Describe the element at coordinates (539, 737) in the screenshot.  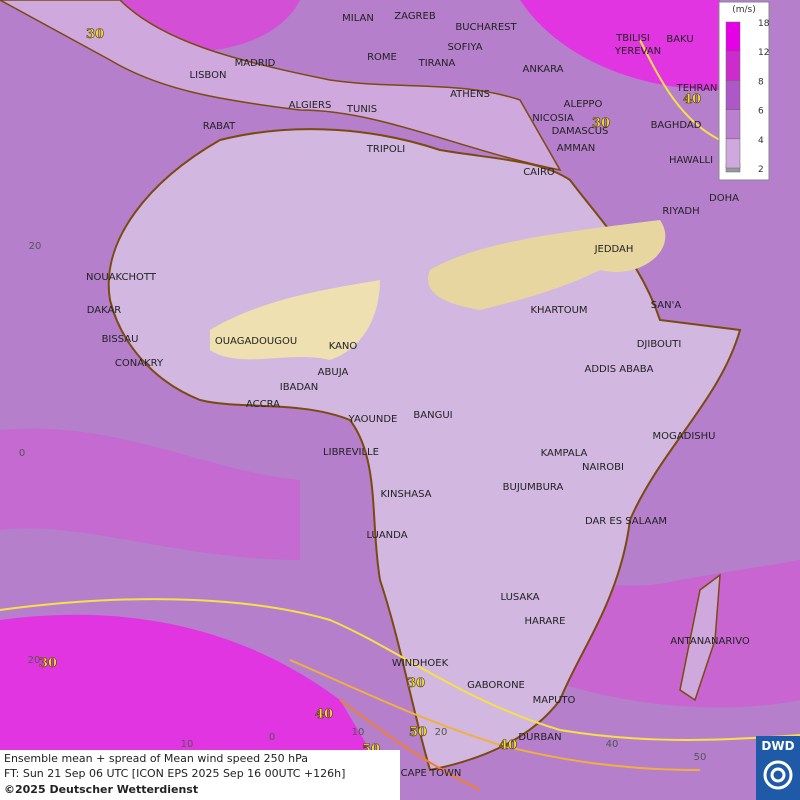
I see `city-label: DURBAN` at that location.